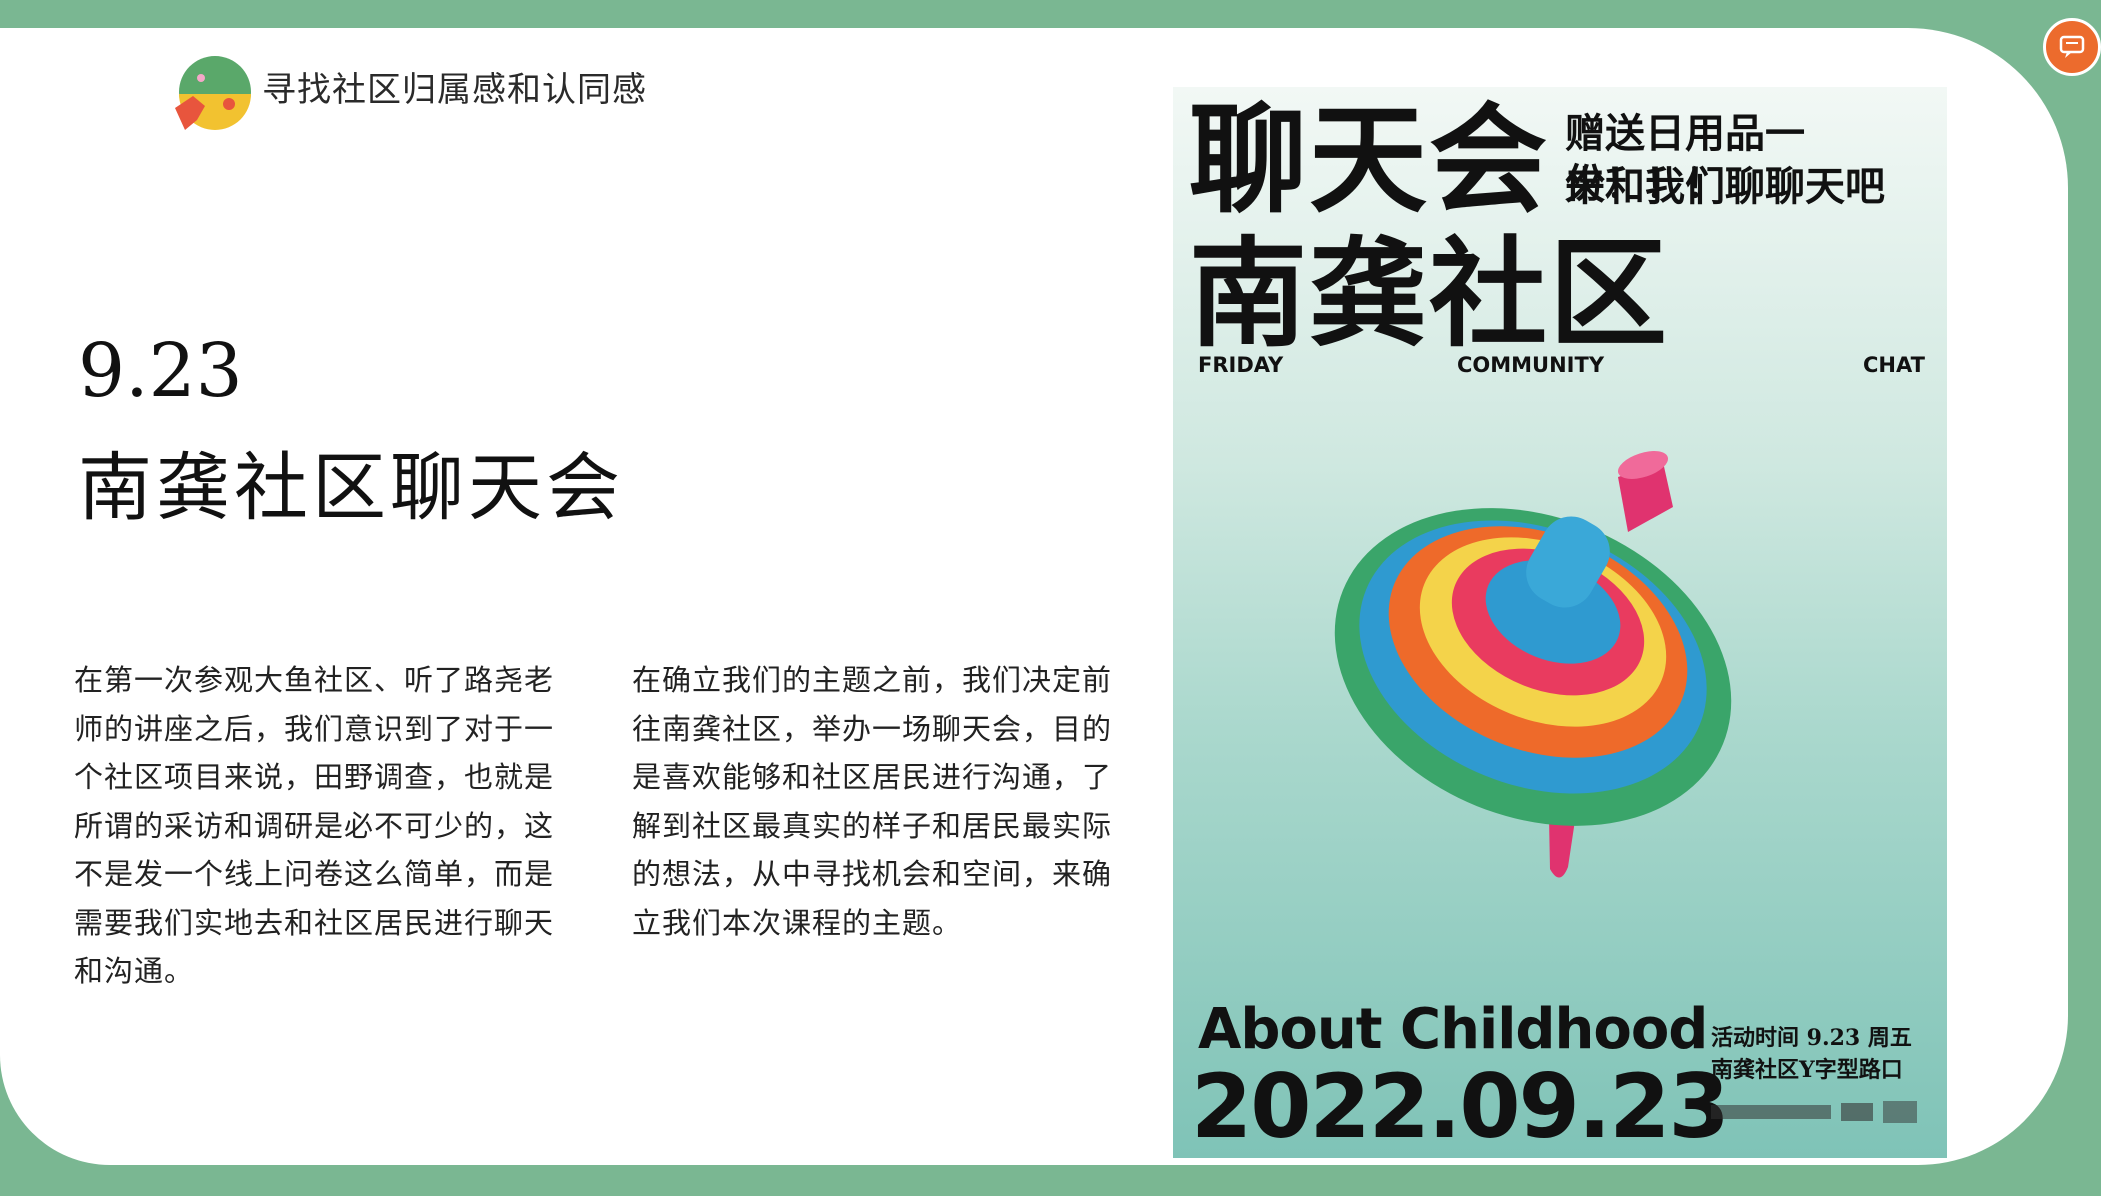 This screenshot has height=1196, width=2101. I want to click on poster-info-time: 活动时间 9.23 周五, so click(1811, 1038).